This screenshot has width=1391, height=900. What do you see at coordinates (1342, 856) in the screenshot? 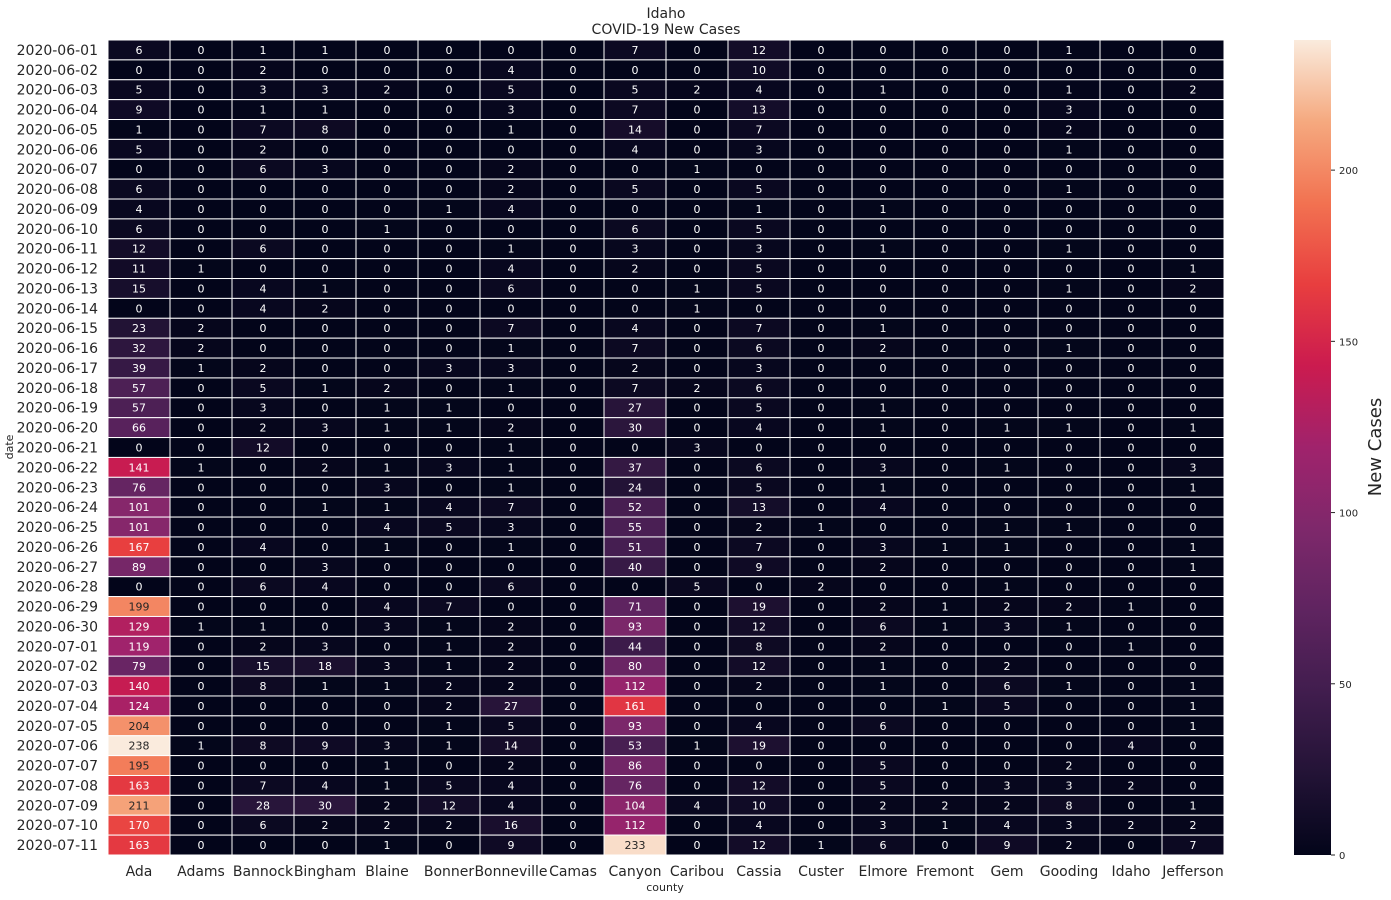
I see `colorbar-tick-label: 0` at bounding box center [1342, 856].